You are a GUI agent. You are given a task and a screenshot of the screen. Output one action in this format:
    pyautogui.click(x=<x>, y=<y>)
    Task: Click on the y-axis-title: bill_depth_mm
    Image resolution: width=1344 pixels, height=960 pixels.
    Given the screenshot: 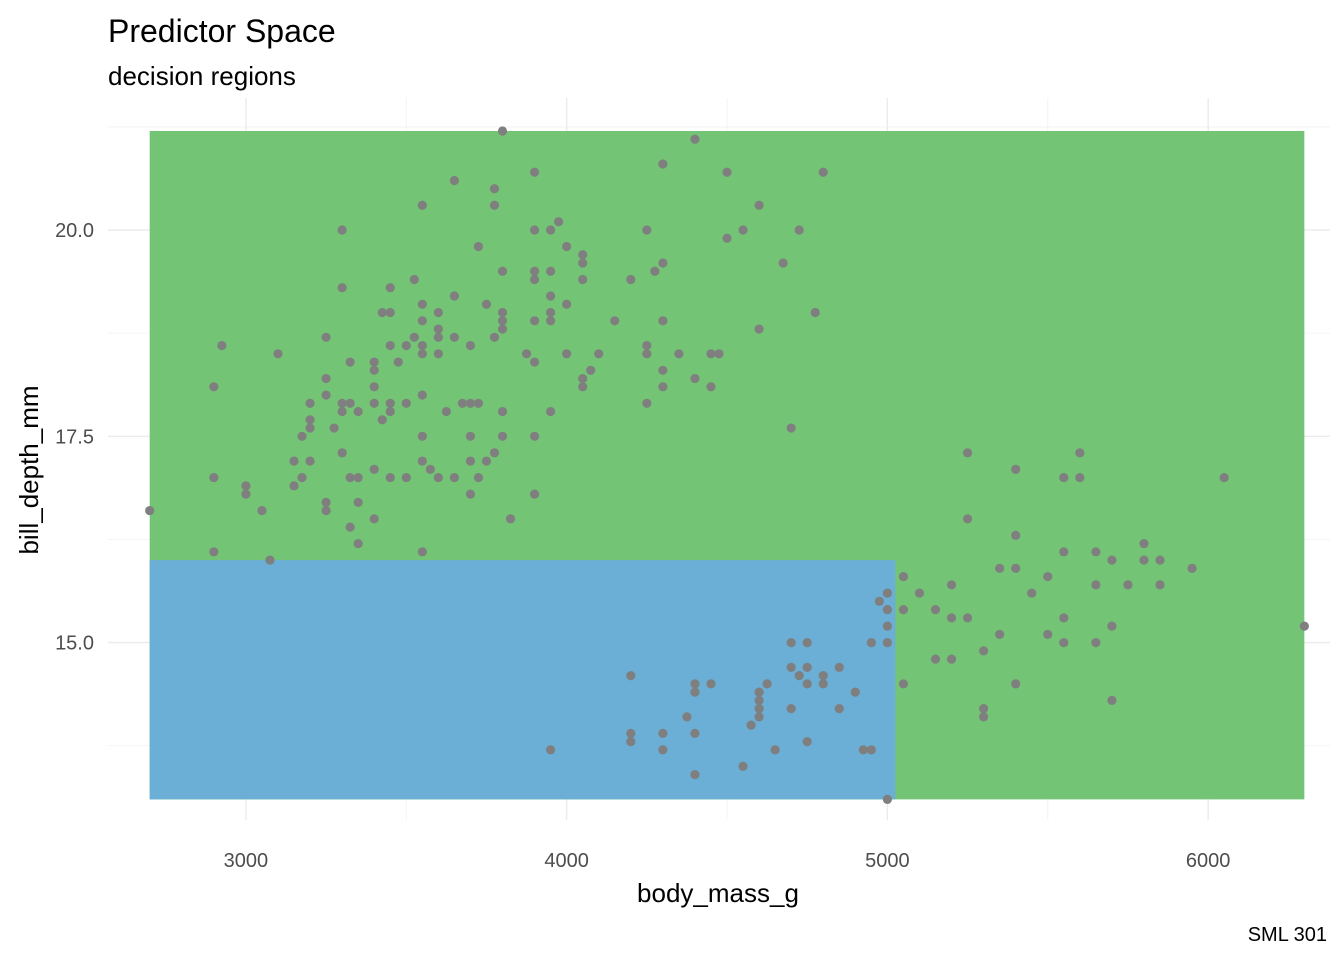 What is the action you would take?
    pyautogui.click(x=29, y=469)
    